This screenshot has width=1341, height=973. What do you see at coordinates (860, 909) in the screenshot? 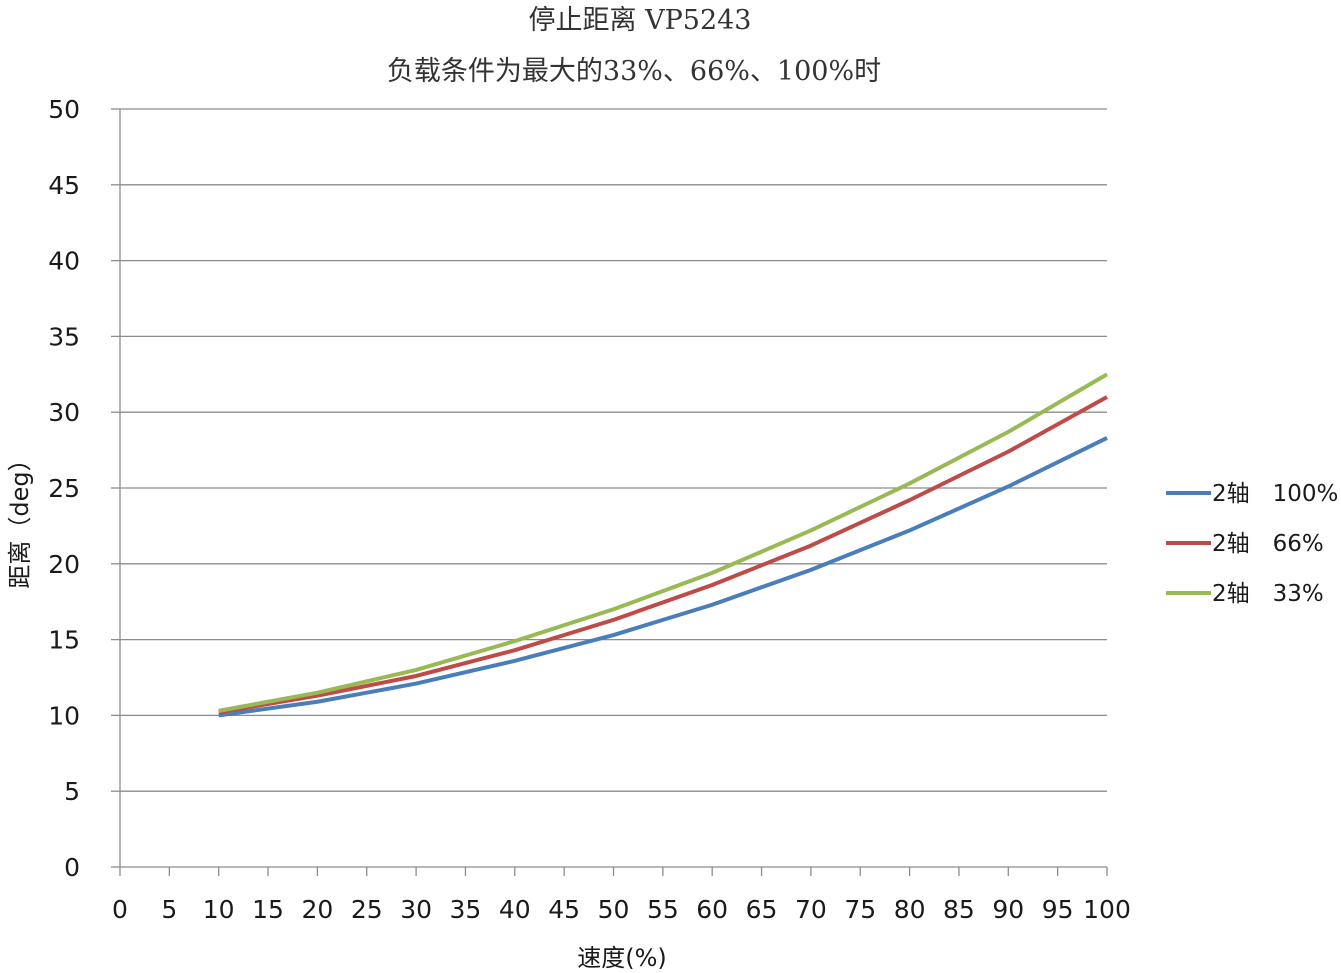
I see `x-tick-label: 75` at bounding box center [860, 909].